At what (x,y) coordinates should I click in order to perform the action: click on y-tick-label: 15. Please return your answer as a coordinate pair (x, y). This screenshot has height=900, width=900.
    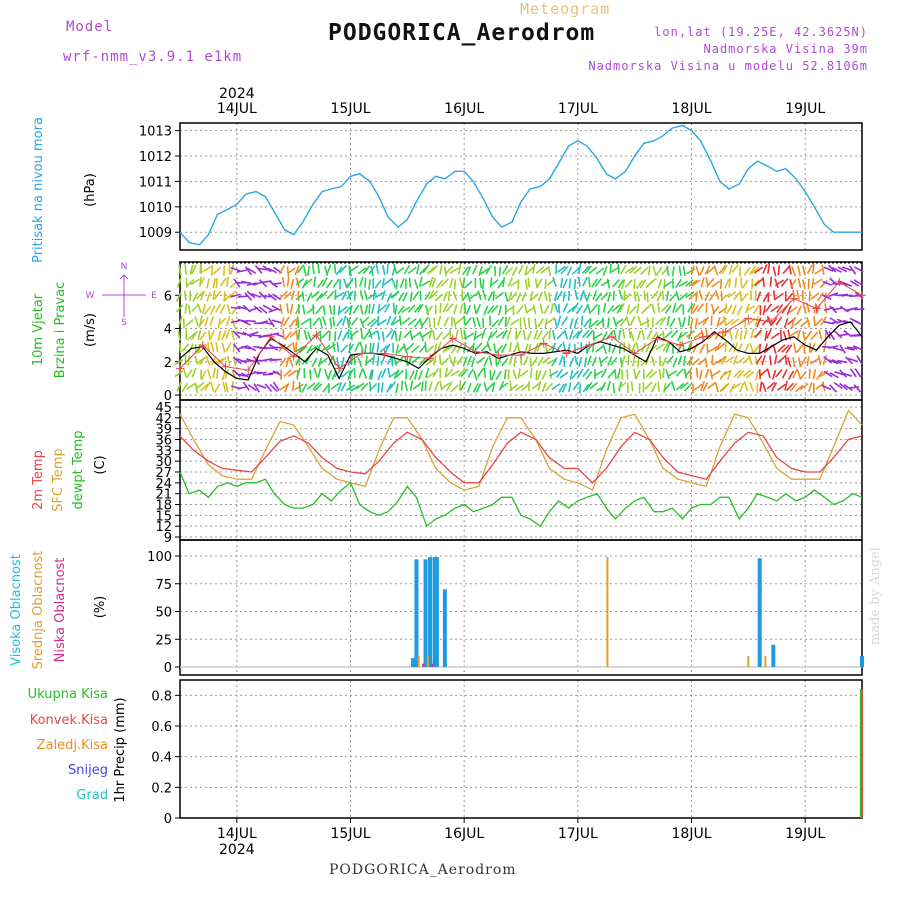
    Looking at the image, I should click on (163, 516).